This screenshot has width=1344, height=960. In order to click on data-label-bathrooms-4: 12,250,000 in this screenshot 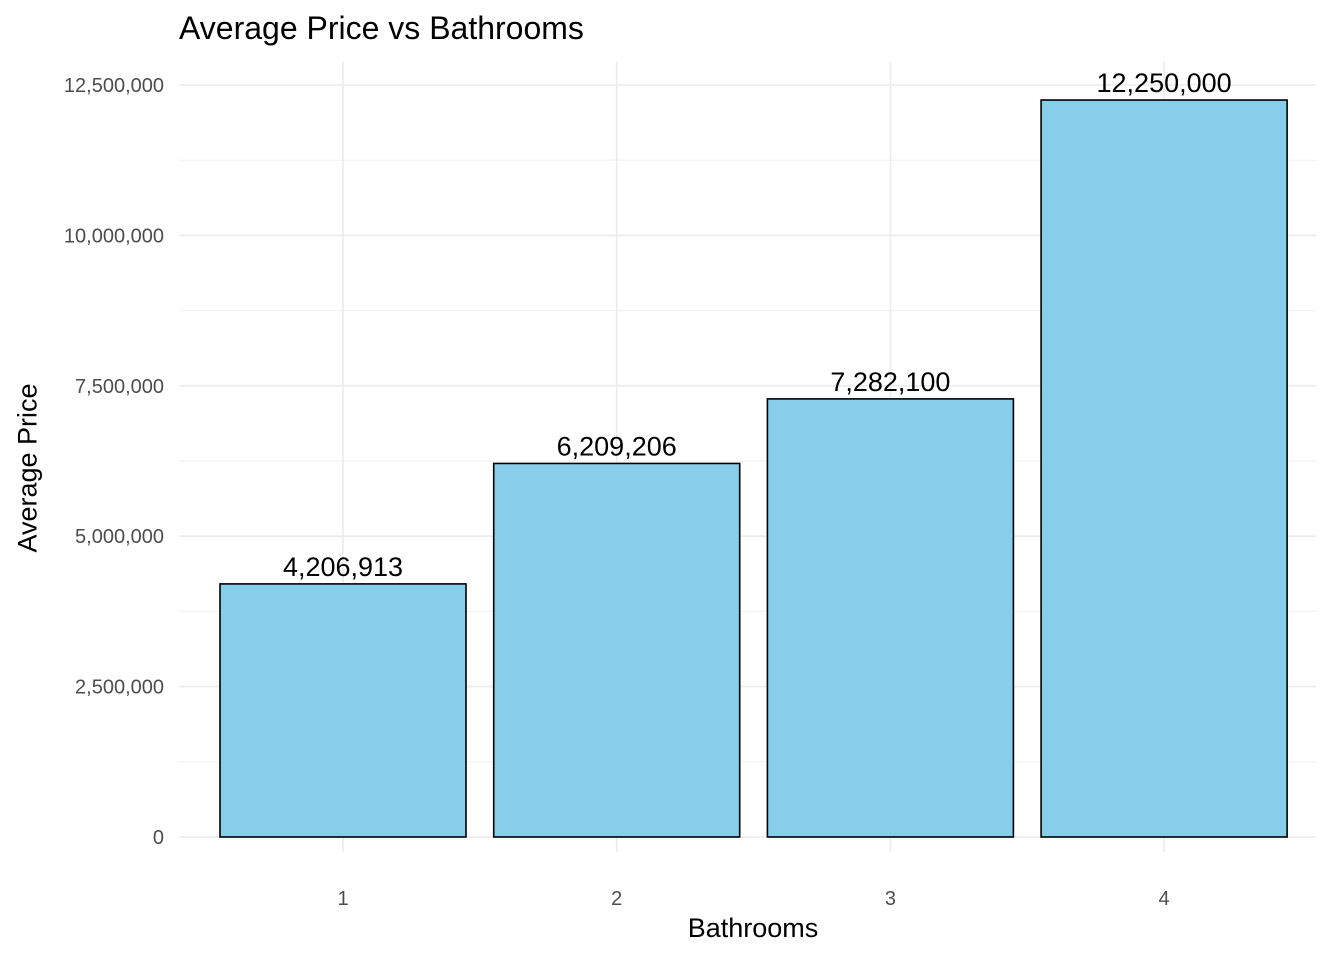, I will do `click(1164, 83)`.